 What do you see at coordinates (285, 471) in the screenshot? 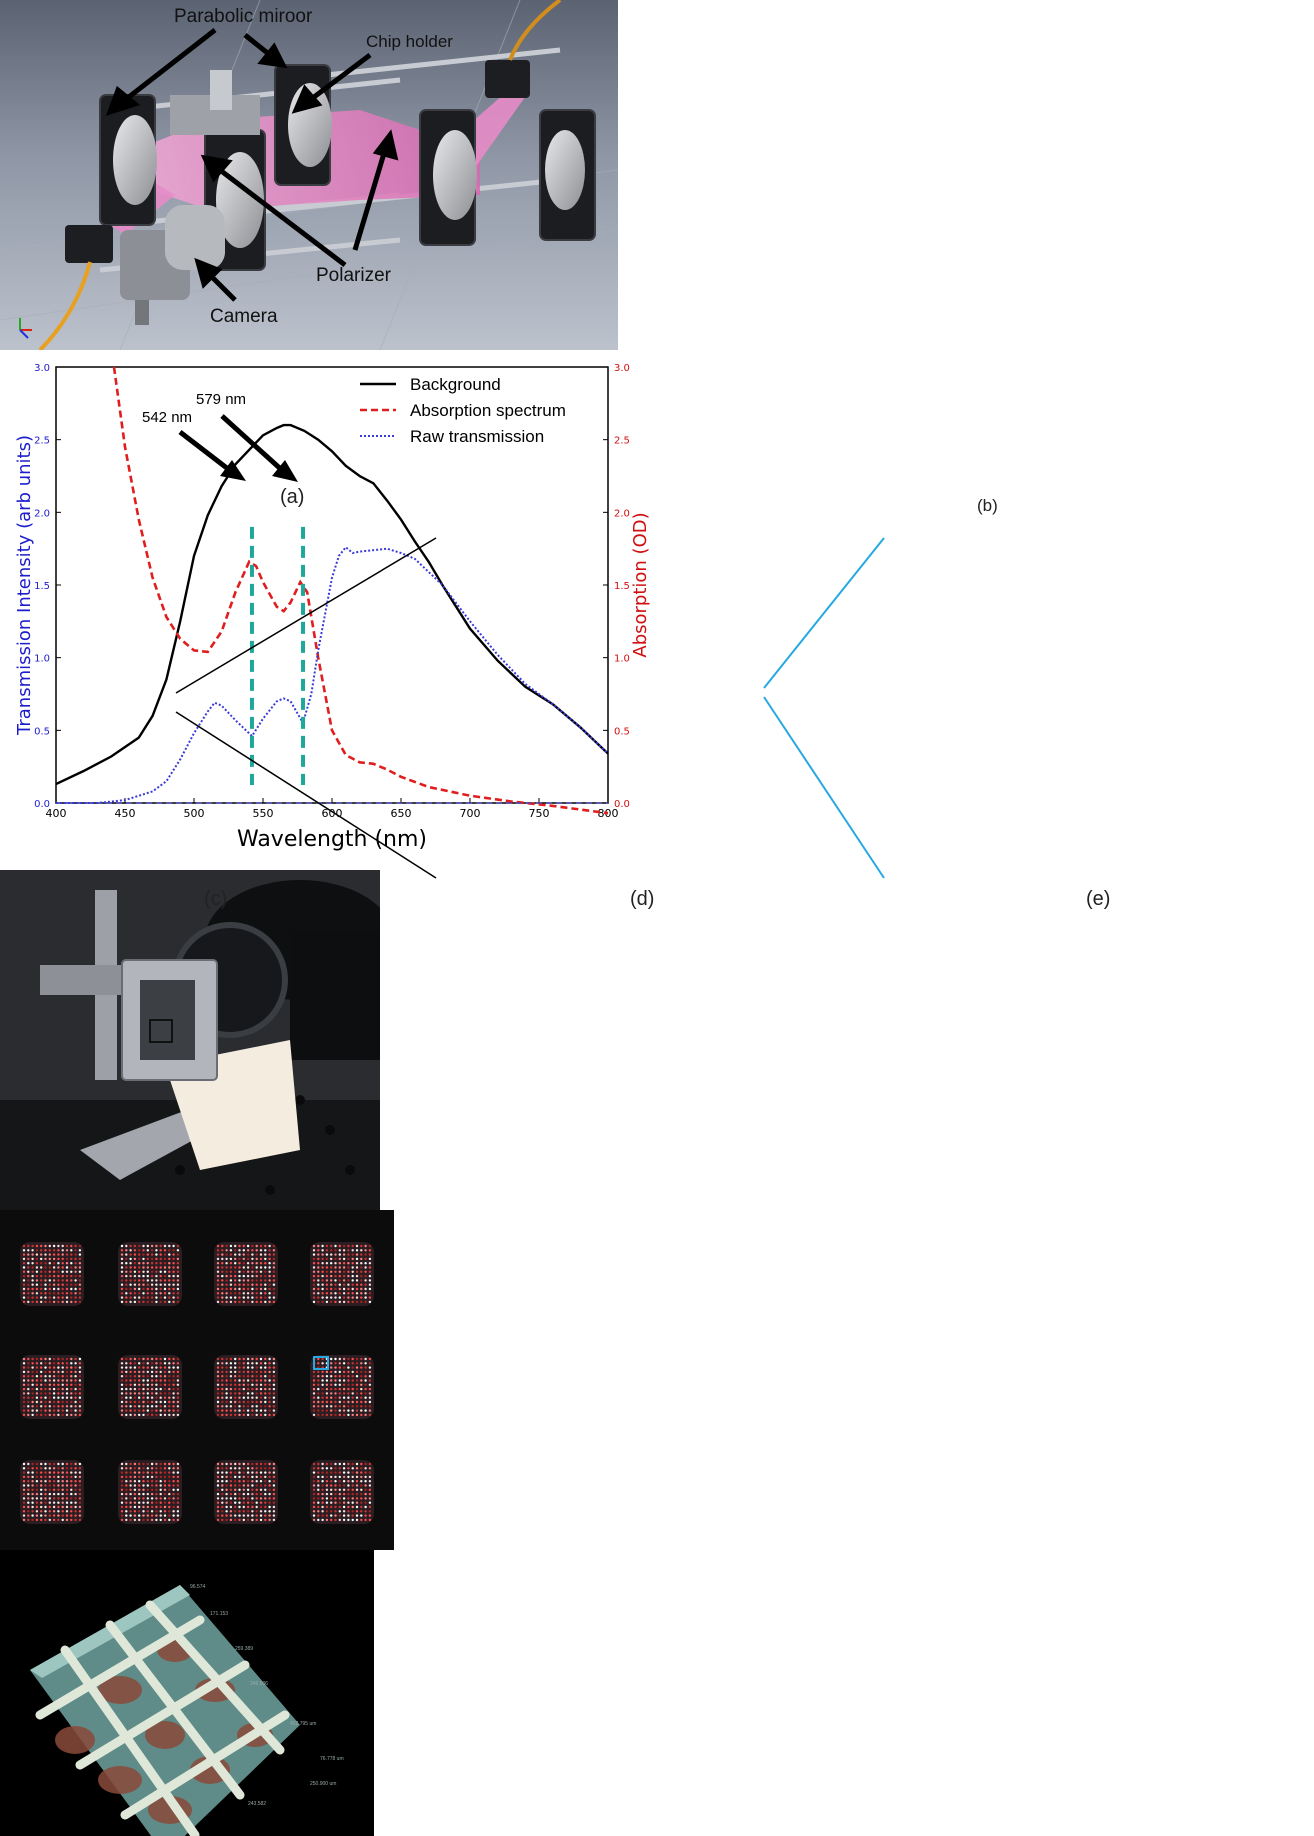
I see `annotation-arrowhead` at bounding box center [285, 471].